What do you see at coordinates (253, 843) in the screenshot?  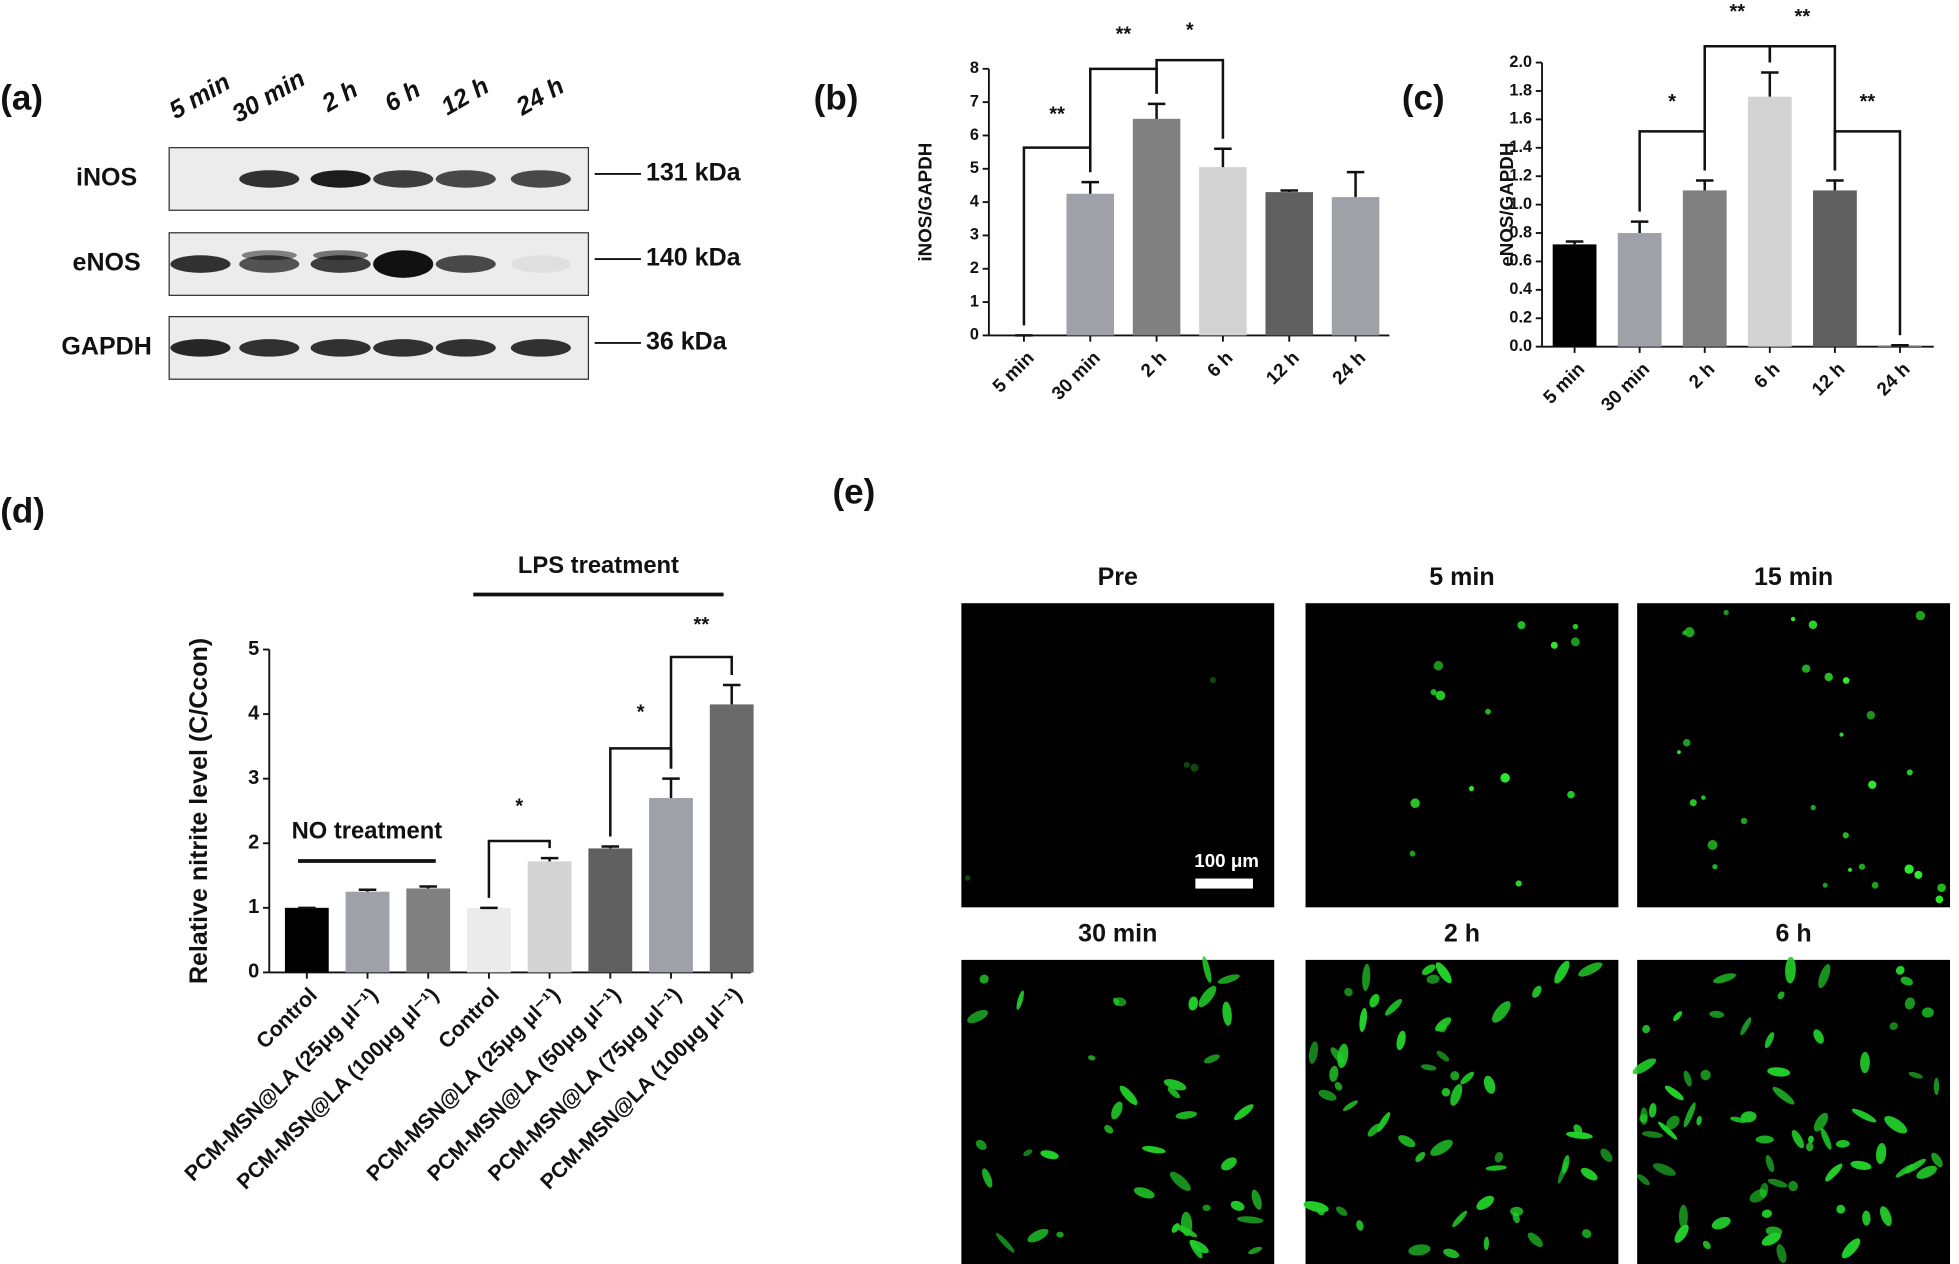 I see `y-tick-label: 2` at bounding box center [253, 843].